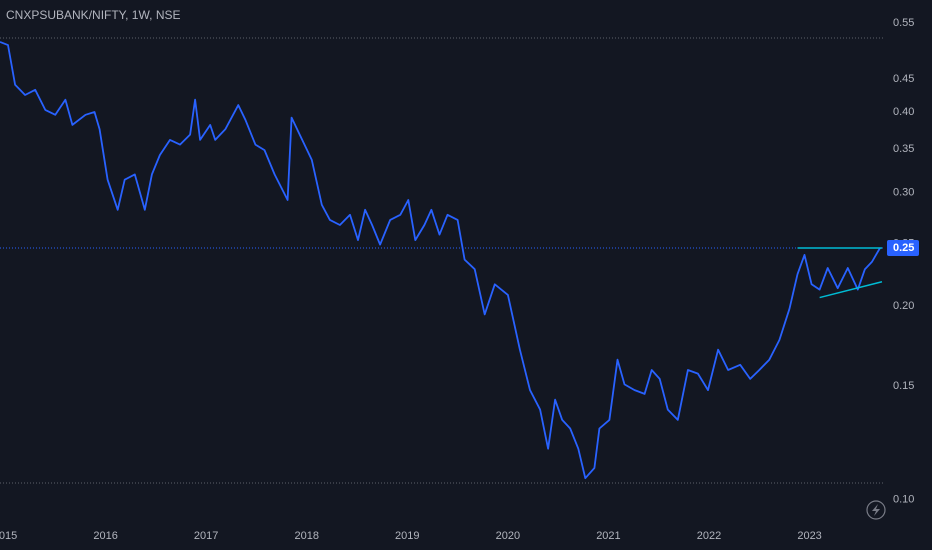 Image resolution: width=932 pixels, height=550 pixels. I want to click on y-tick-label: 0.55, so click(903, 23).